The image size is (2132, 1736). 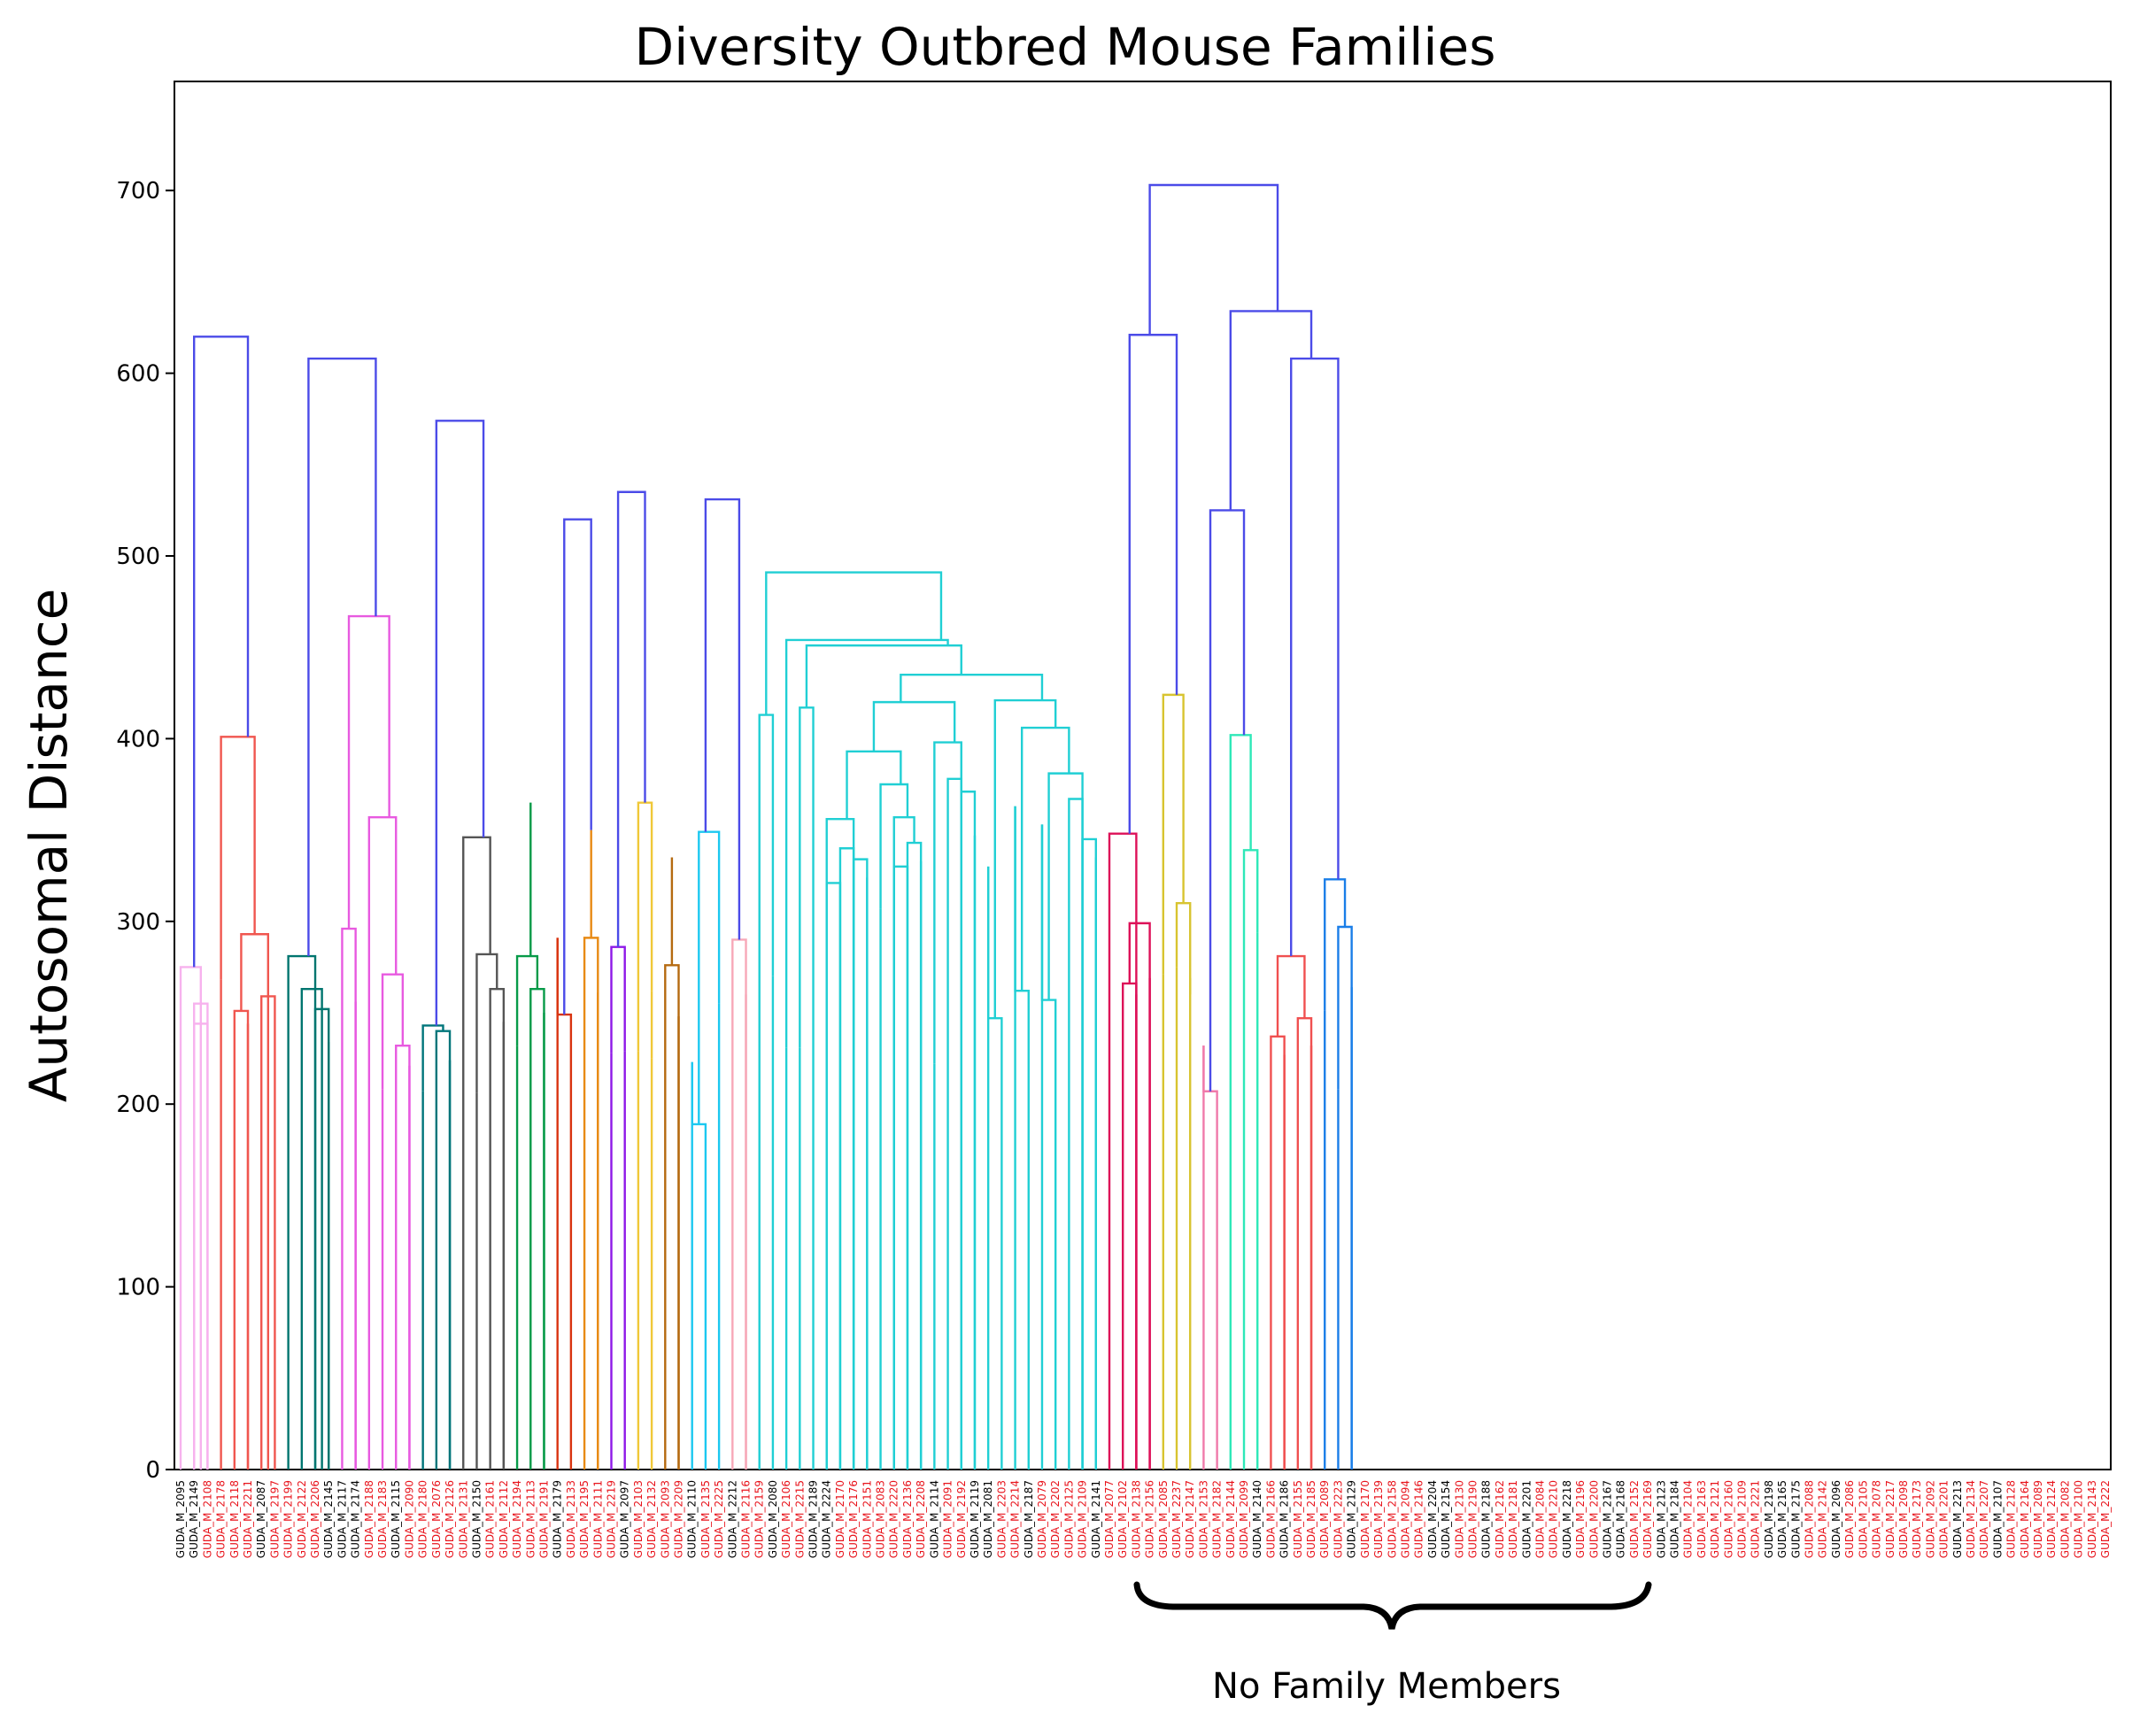 I want to click on leaf-label: GUDA_M_2113, so click(x=531, y=1519).